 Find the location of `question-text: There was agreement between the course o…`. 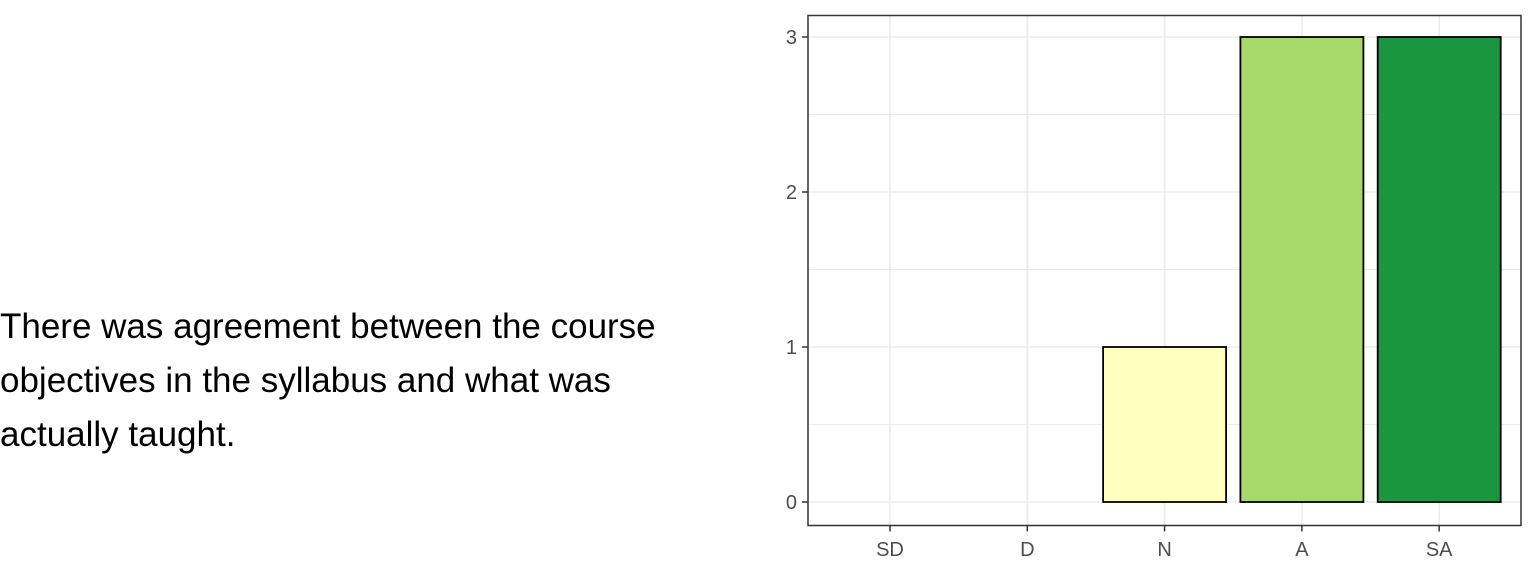

question-text: There was agreement between the course o… is located at coordinates (328, 380).